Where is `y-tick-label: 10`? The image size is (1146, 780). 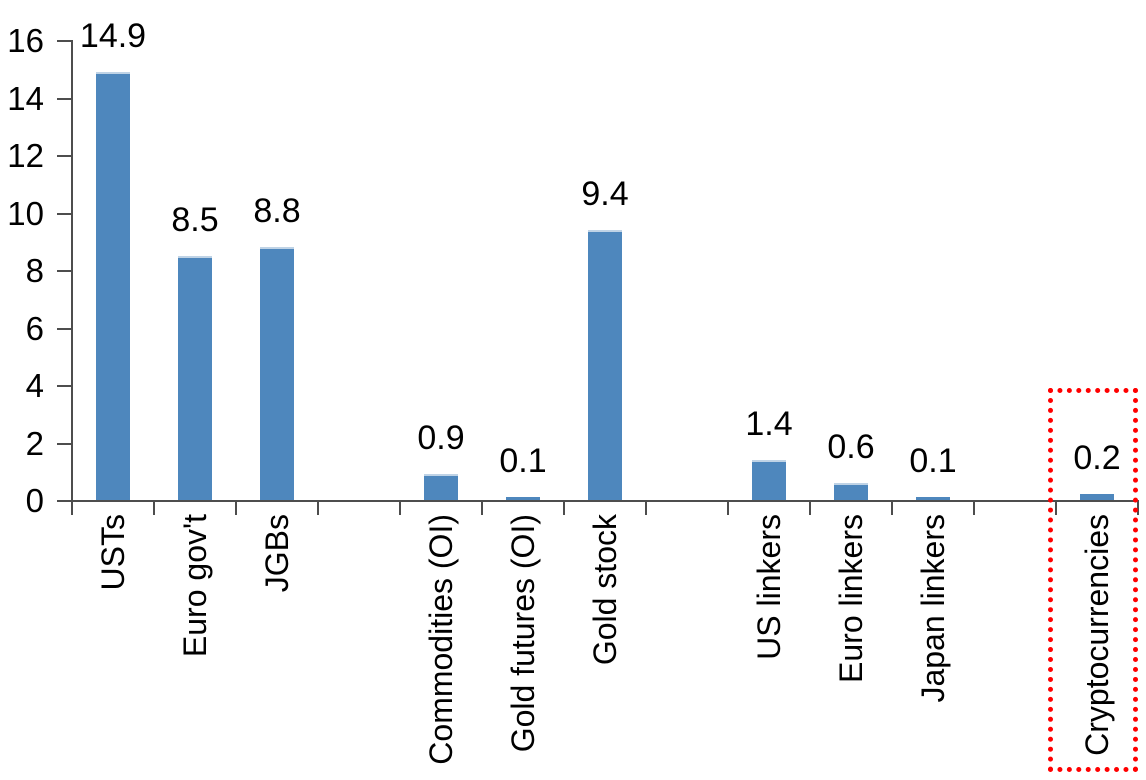 y-tick-label: 10 is located at coordinates (25, 213).